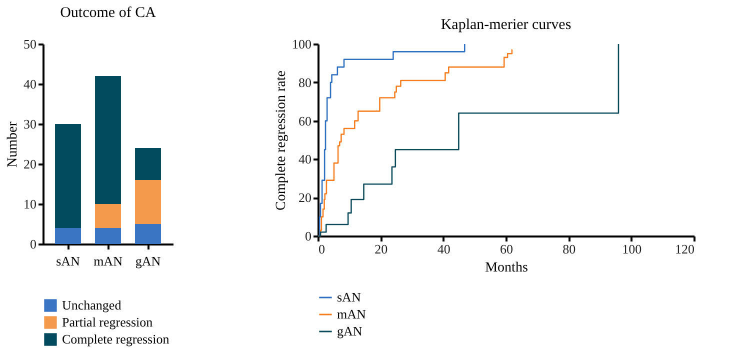 The width and height of the screenshot is (748, 358). Describe the element at coordinates (632, 249) in the screenshot. I see `x-tick-label: 100` at that location.